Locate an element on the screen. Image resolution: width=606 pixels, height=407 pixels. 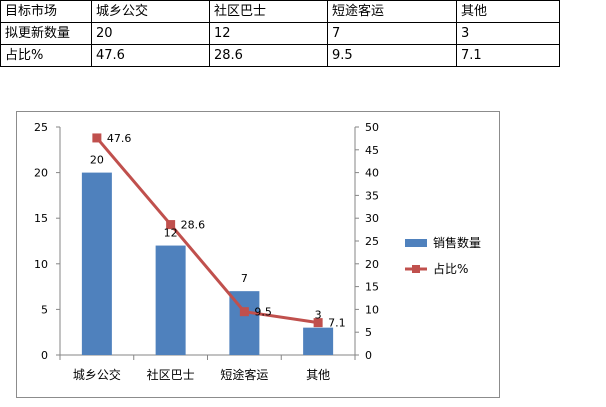
table-header-cell: 目标市场 is located at coordinates (46, 11).